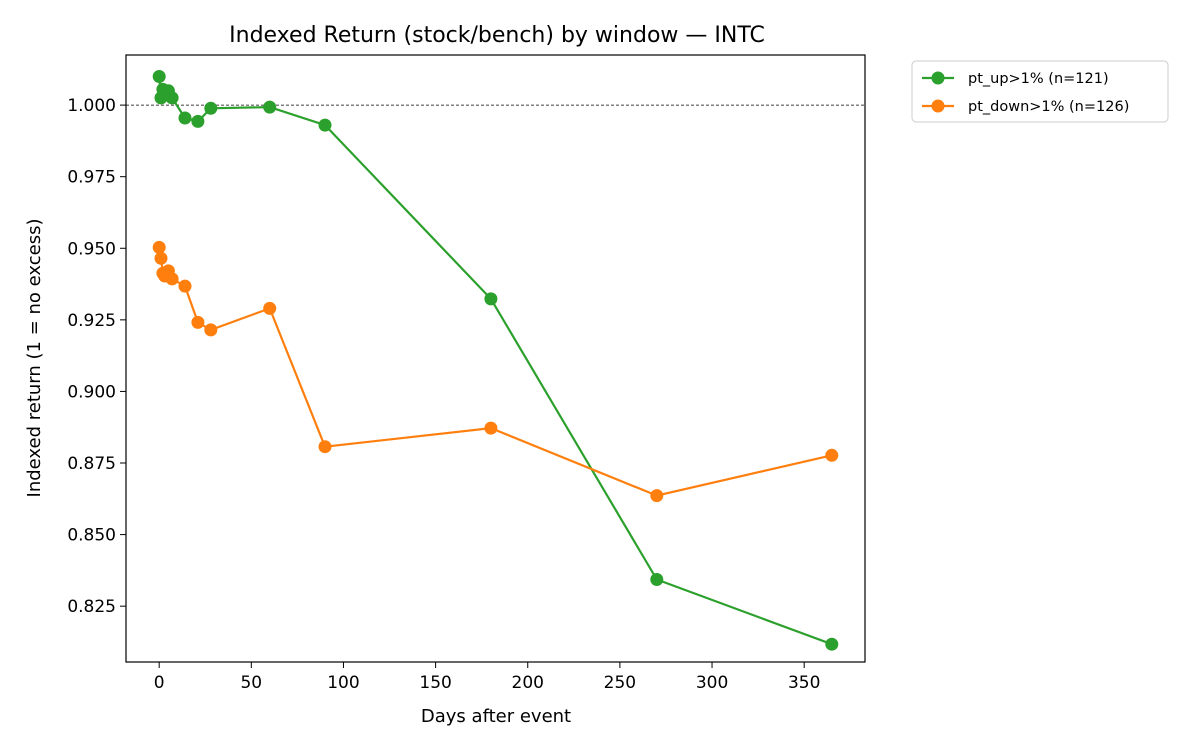  What do you see at coordinates (1048, 107) in the screenshot?
I see `legend-label-1: pt_down>1% (n=126)` at bounding box center [1048, 107].